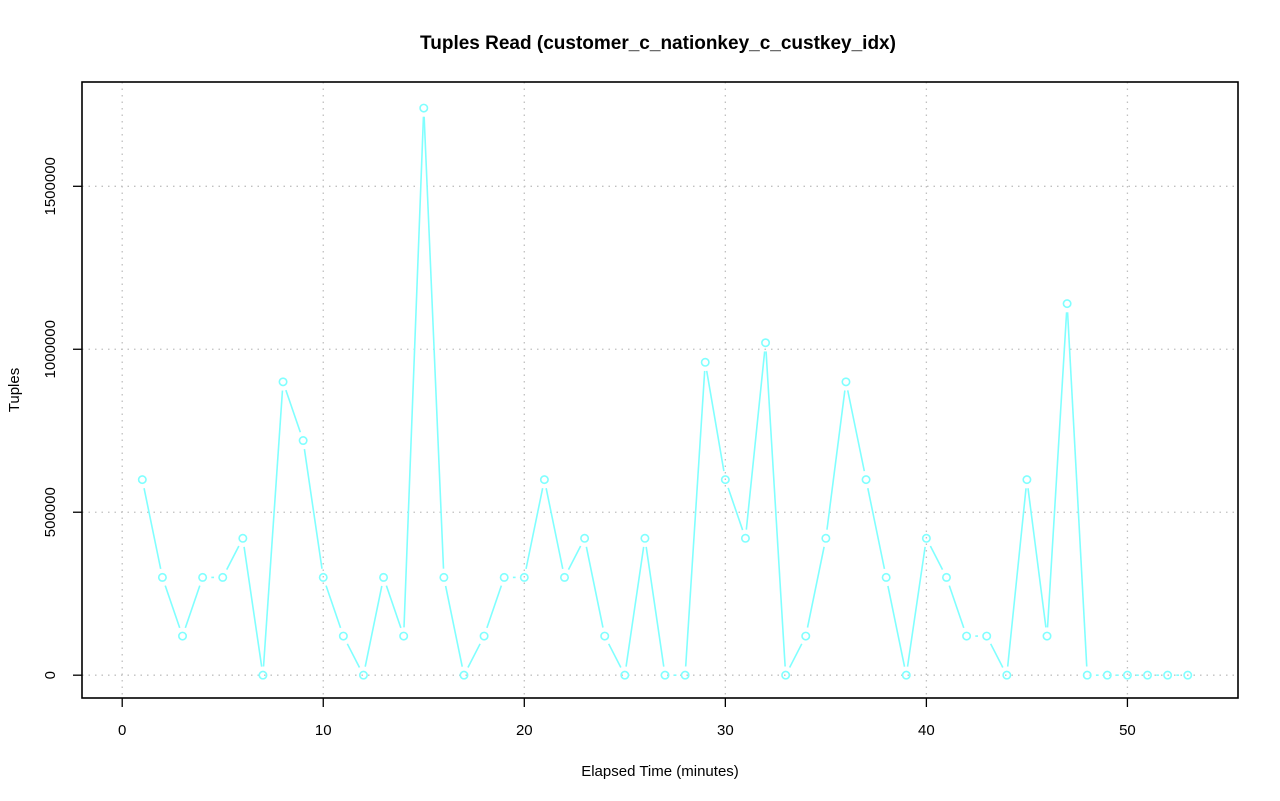  I want to click on x-axis: 0 10 20 30 40 50, so click(627, 718).